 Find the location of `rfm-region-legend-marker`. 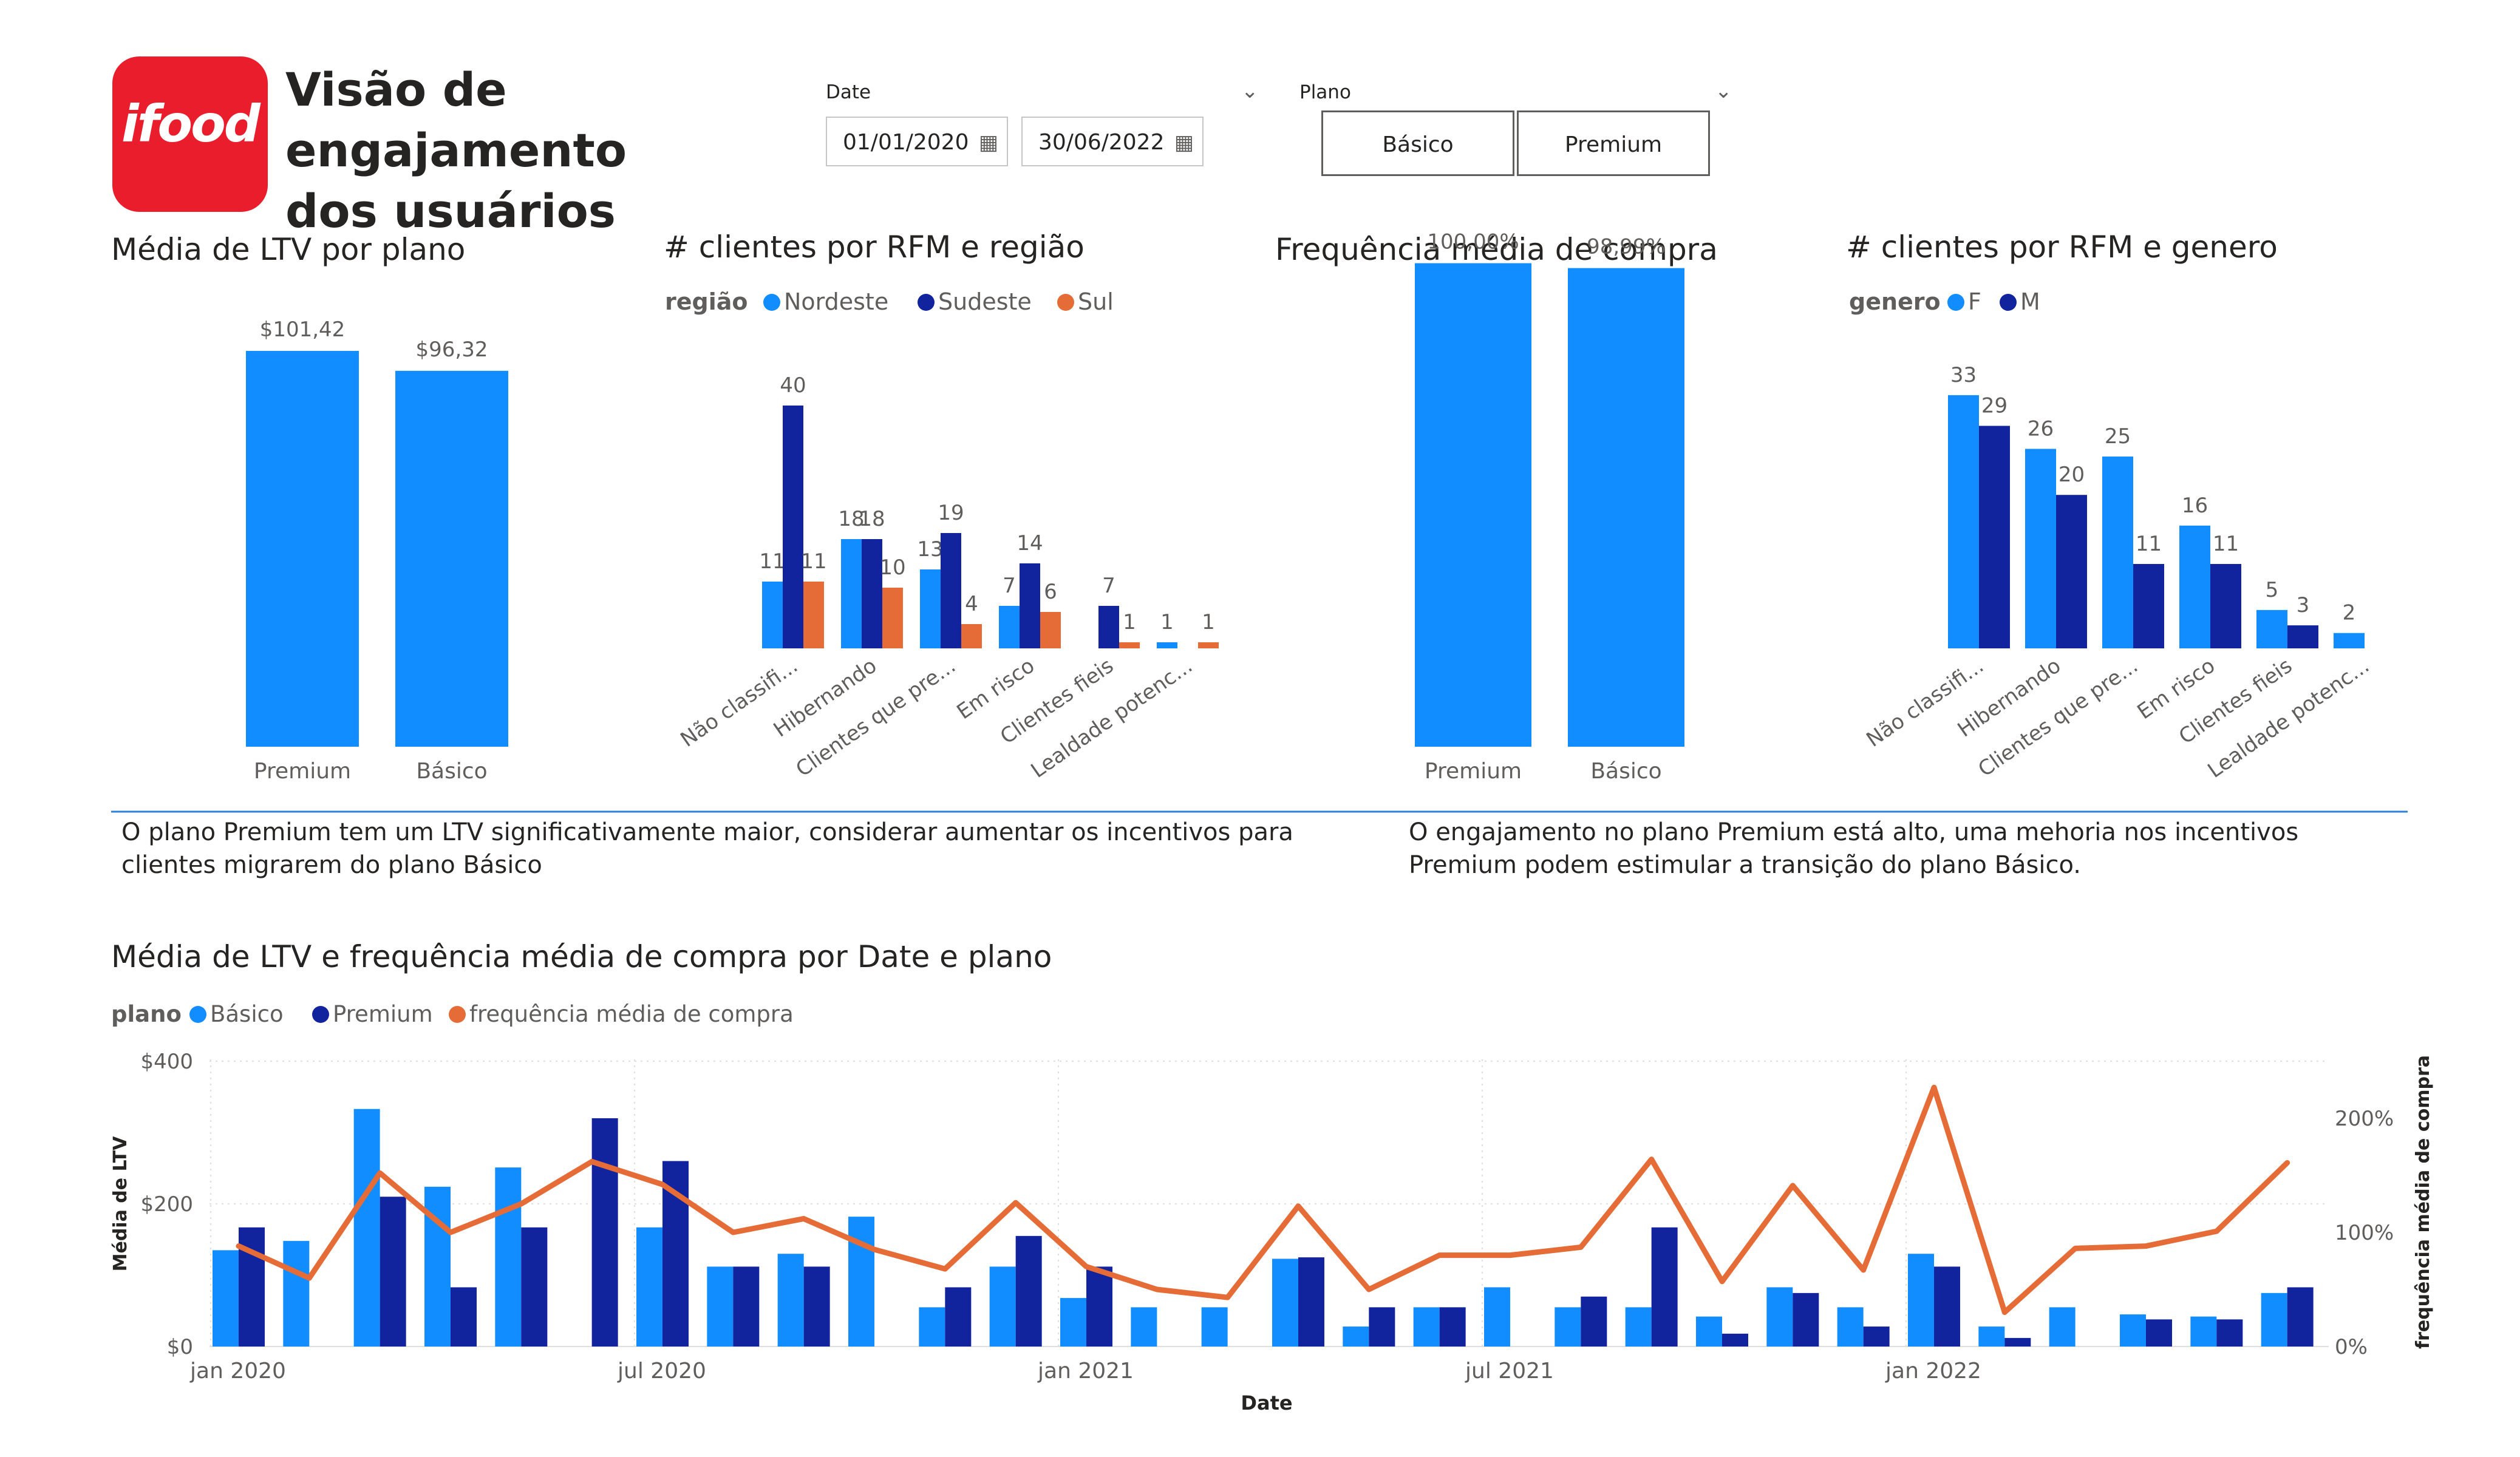

rfm-region-legend-marker is located at coordinates (1065, 302).